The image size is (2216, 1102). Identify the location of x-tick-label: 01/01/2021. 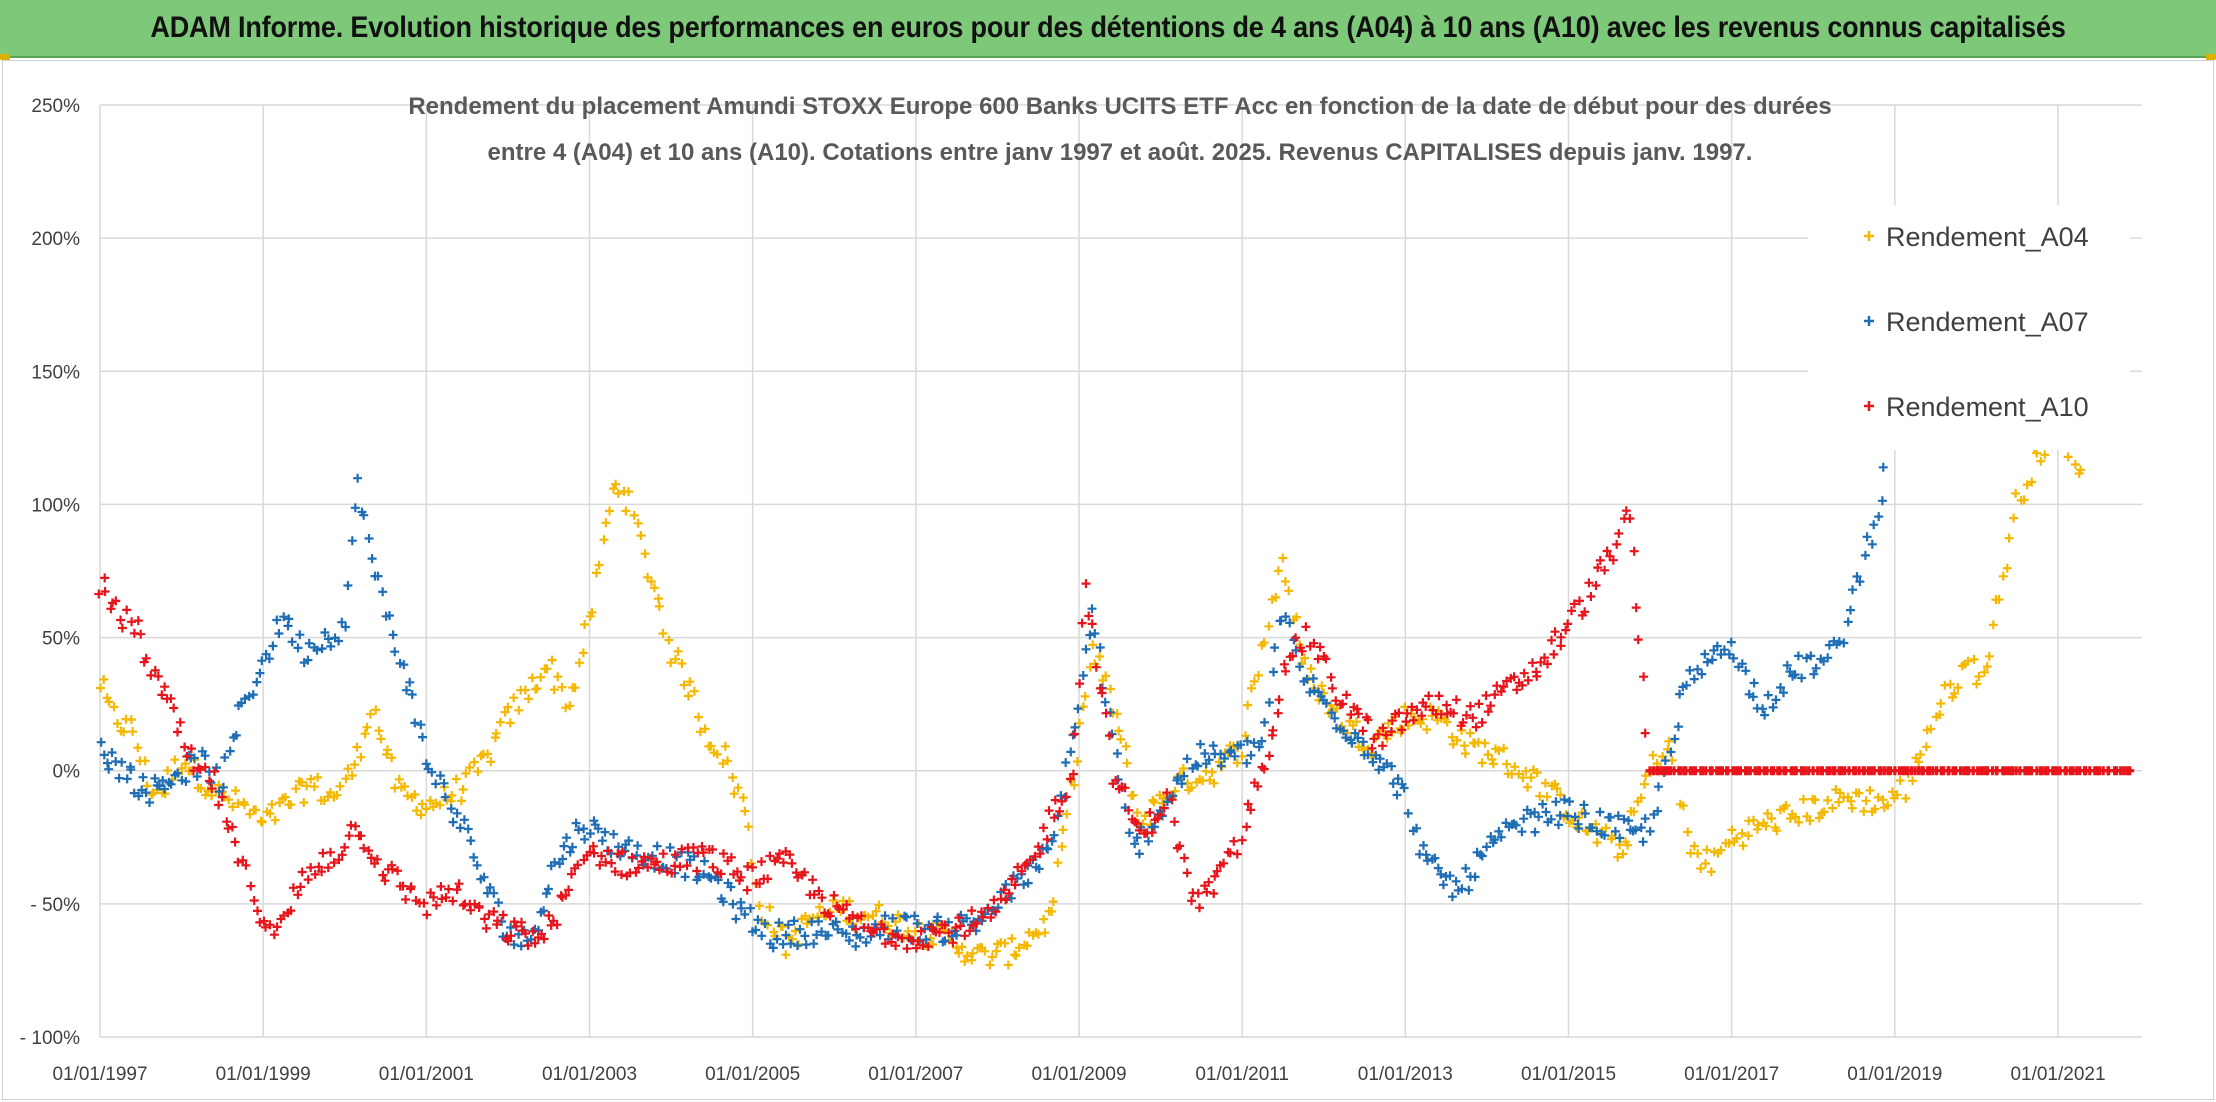
(2057, 1074).